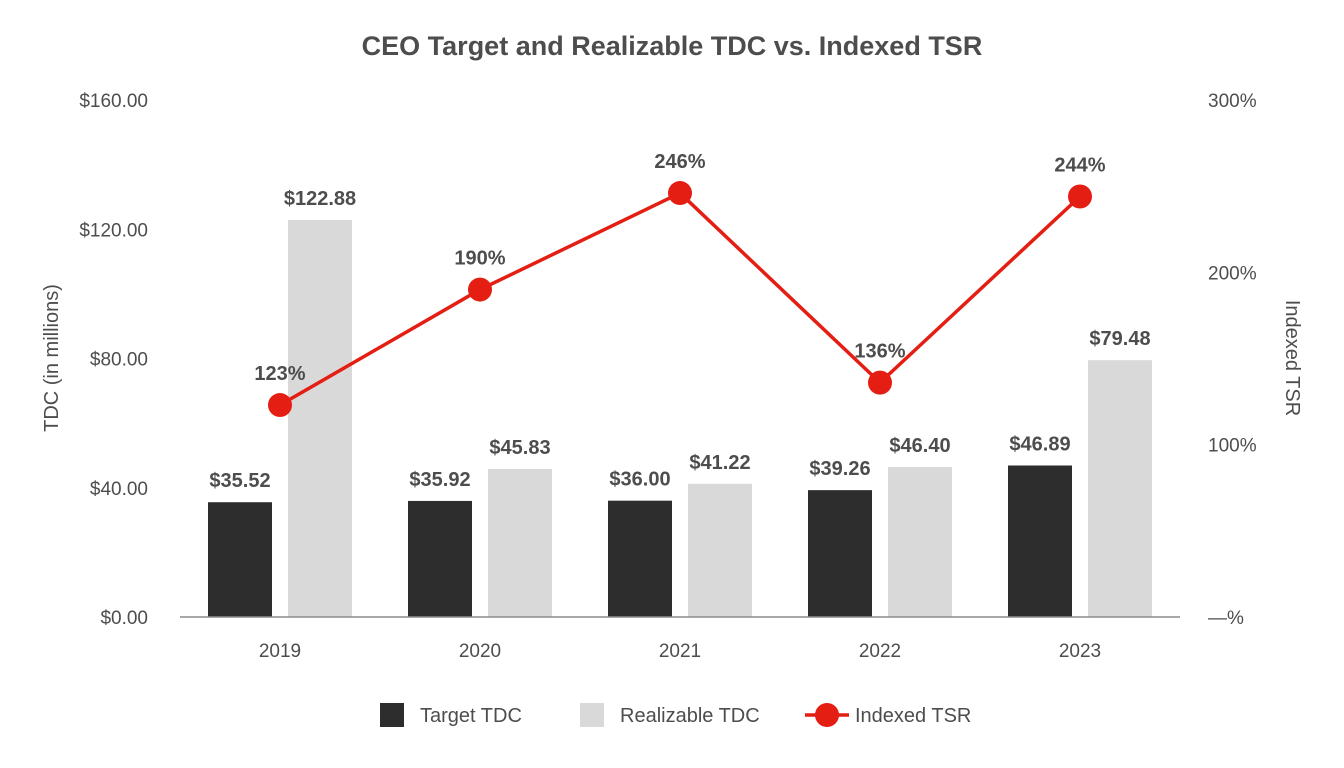 This screenshot has width=1344, height=768. I want to click on realizable-tdc-data-label: $45.83, so click(519, 448).